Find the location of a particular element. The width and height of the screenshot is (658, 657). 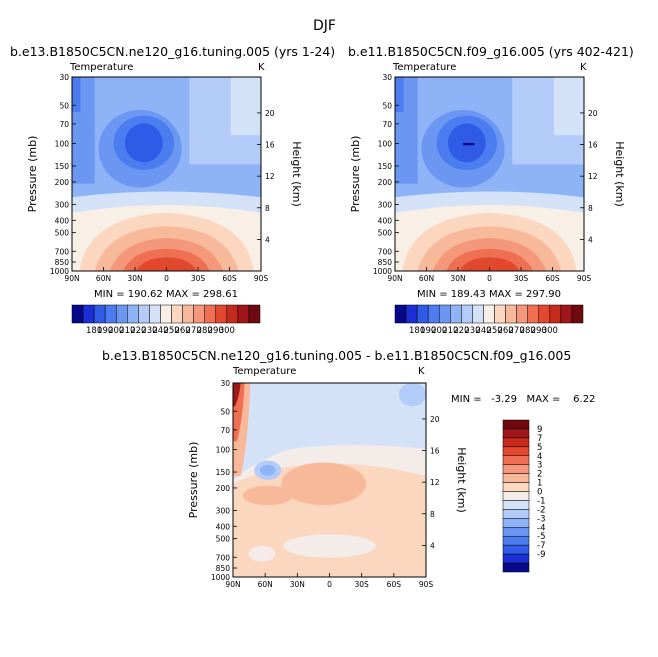

panel1-ytick-label: 100 is located at coordinates (62, 144).